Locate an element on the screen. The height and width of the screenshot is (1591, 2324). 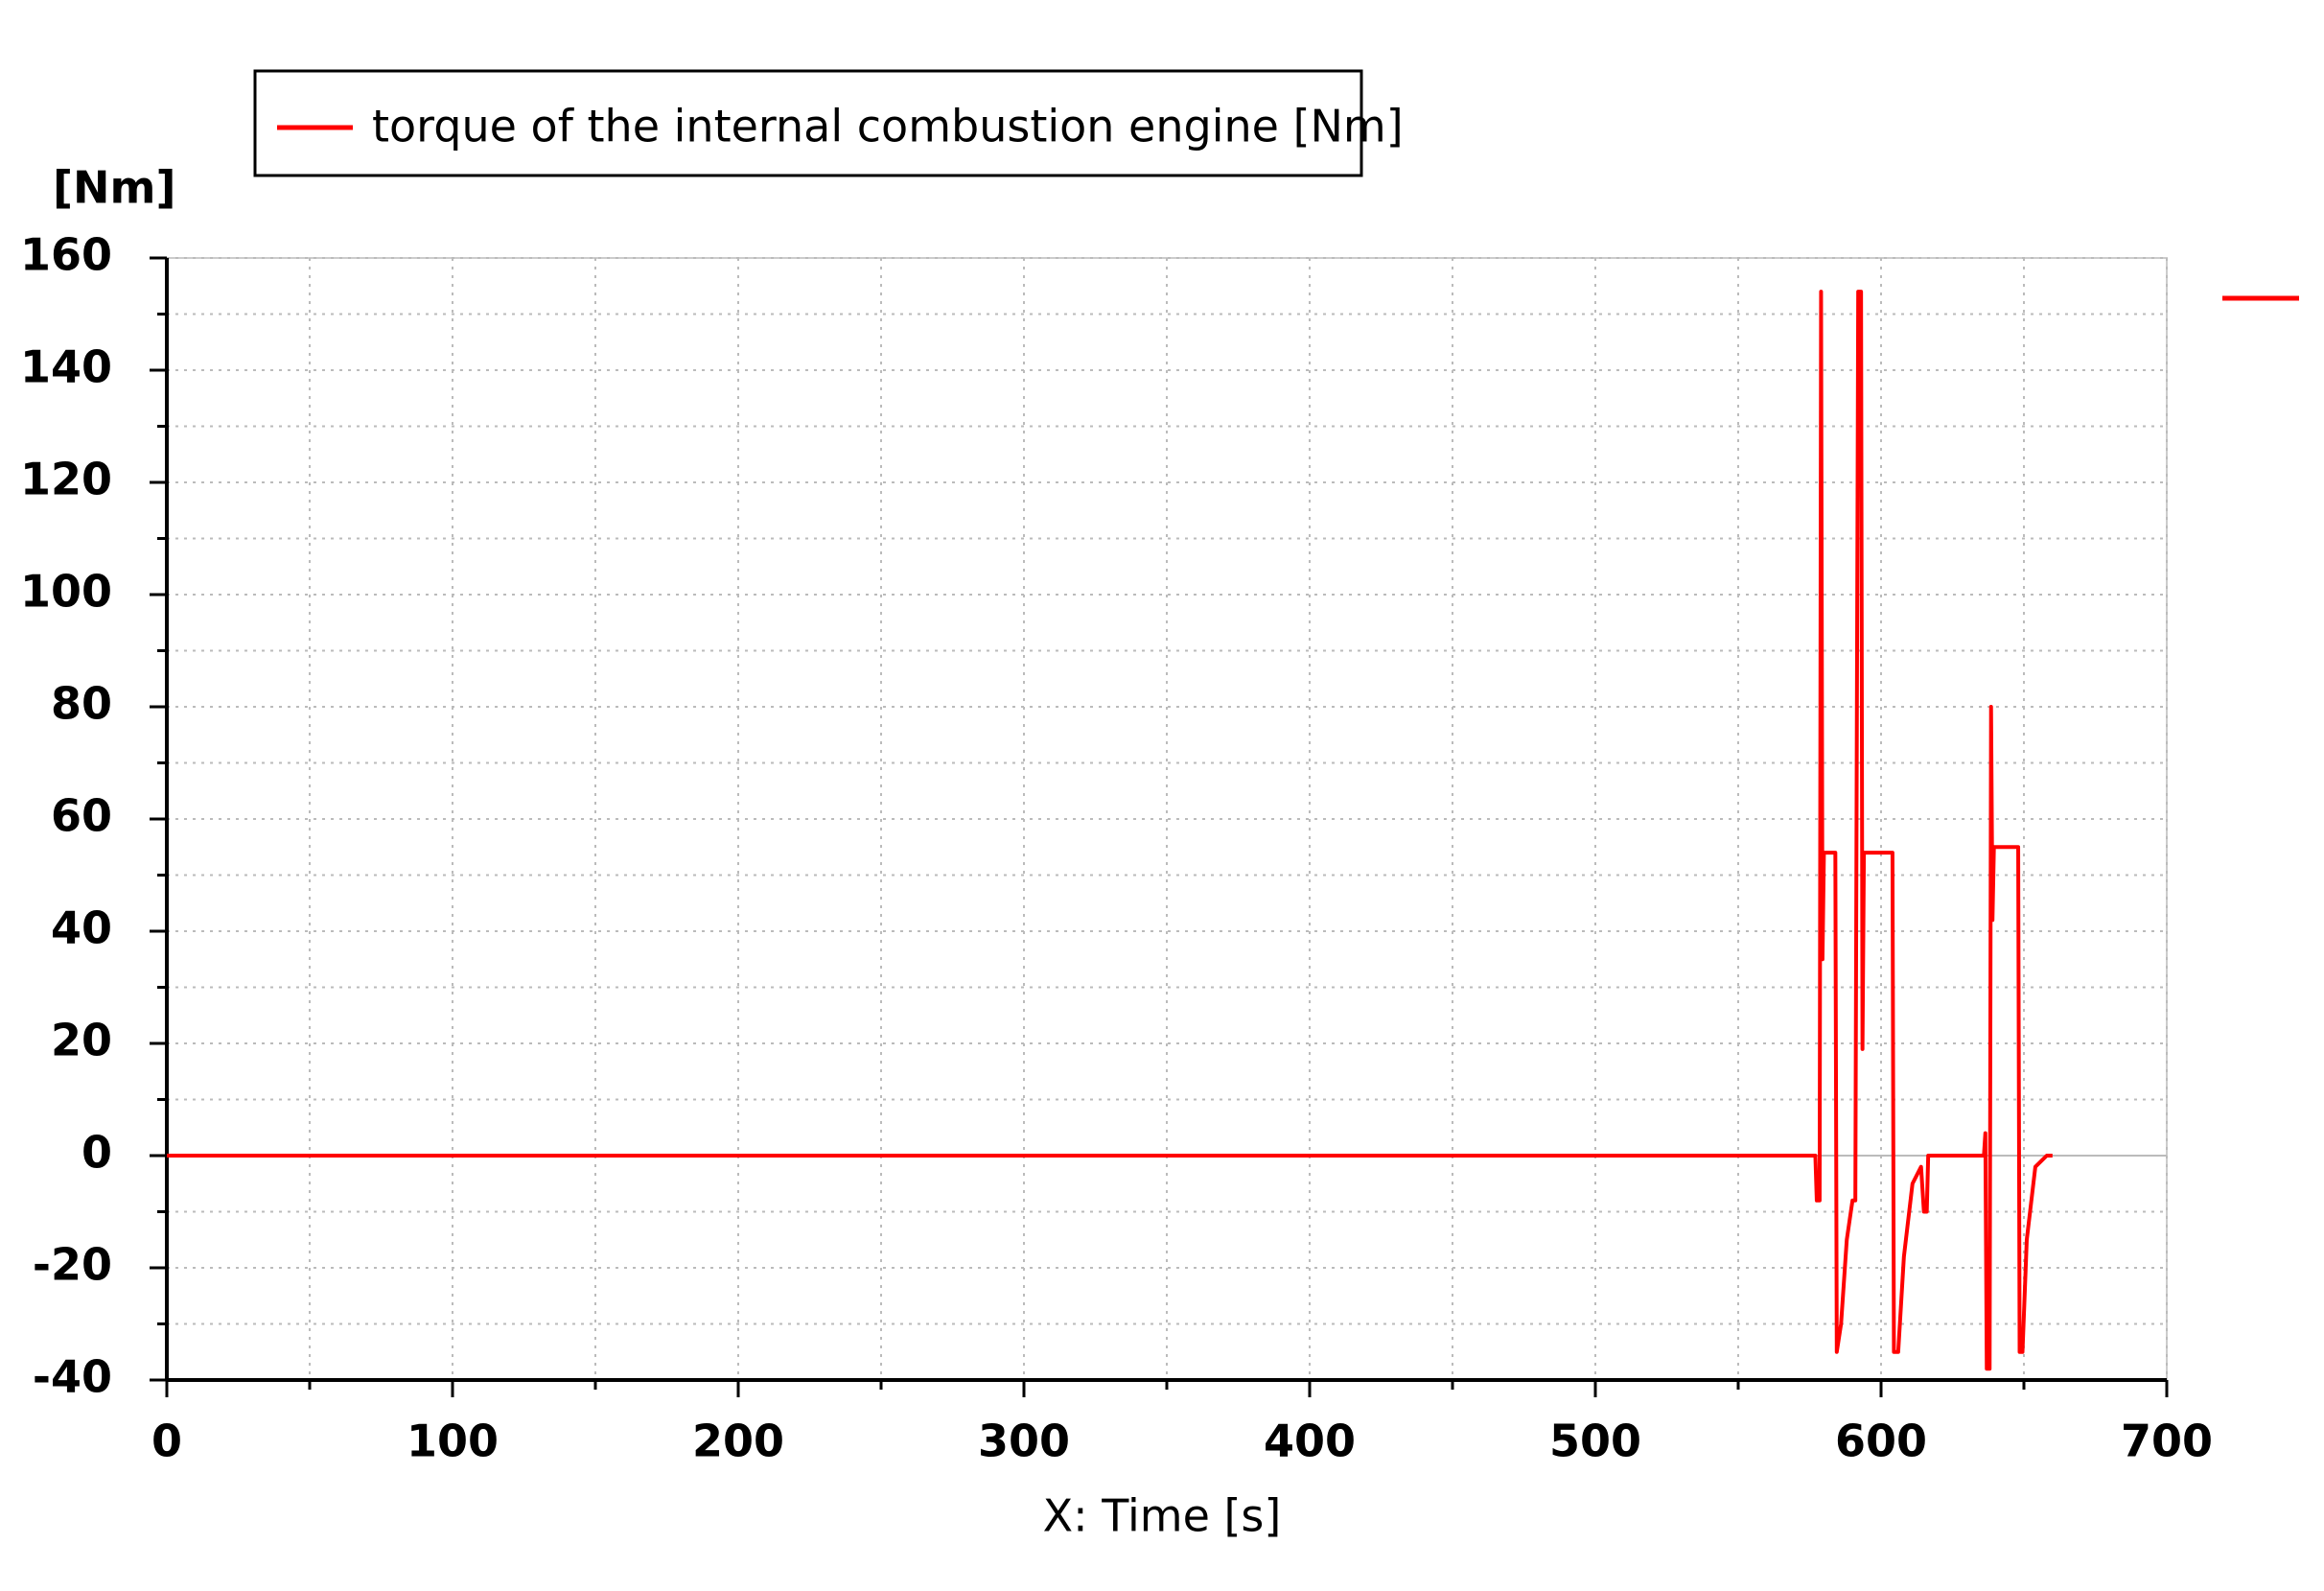
y-tick-label: 80 is located at coordinates (81, 704).